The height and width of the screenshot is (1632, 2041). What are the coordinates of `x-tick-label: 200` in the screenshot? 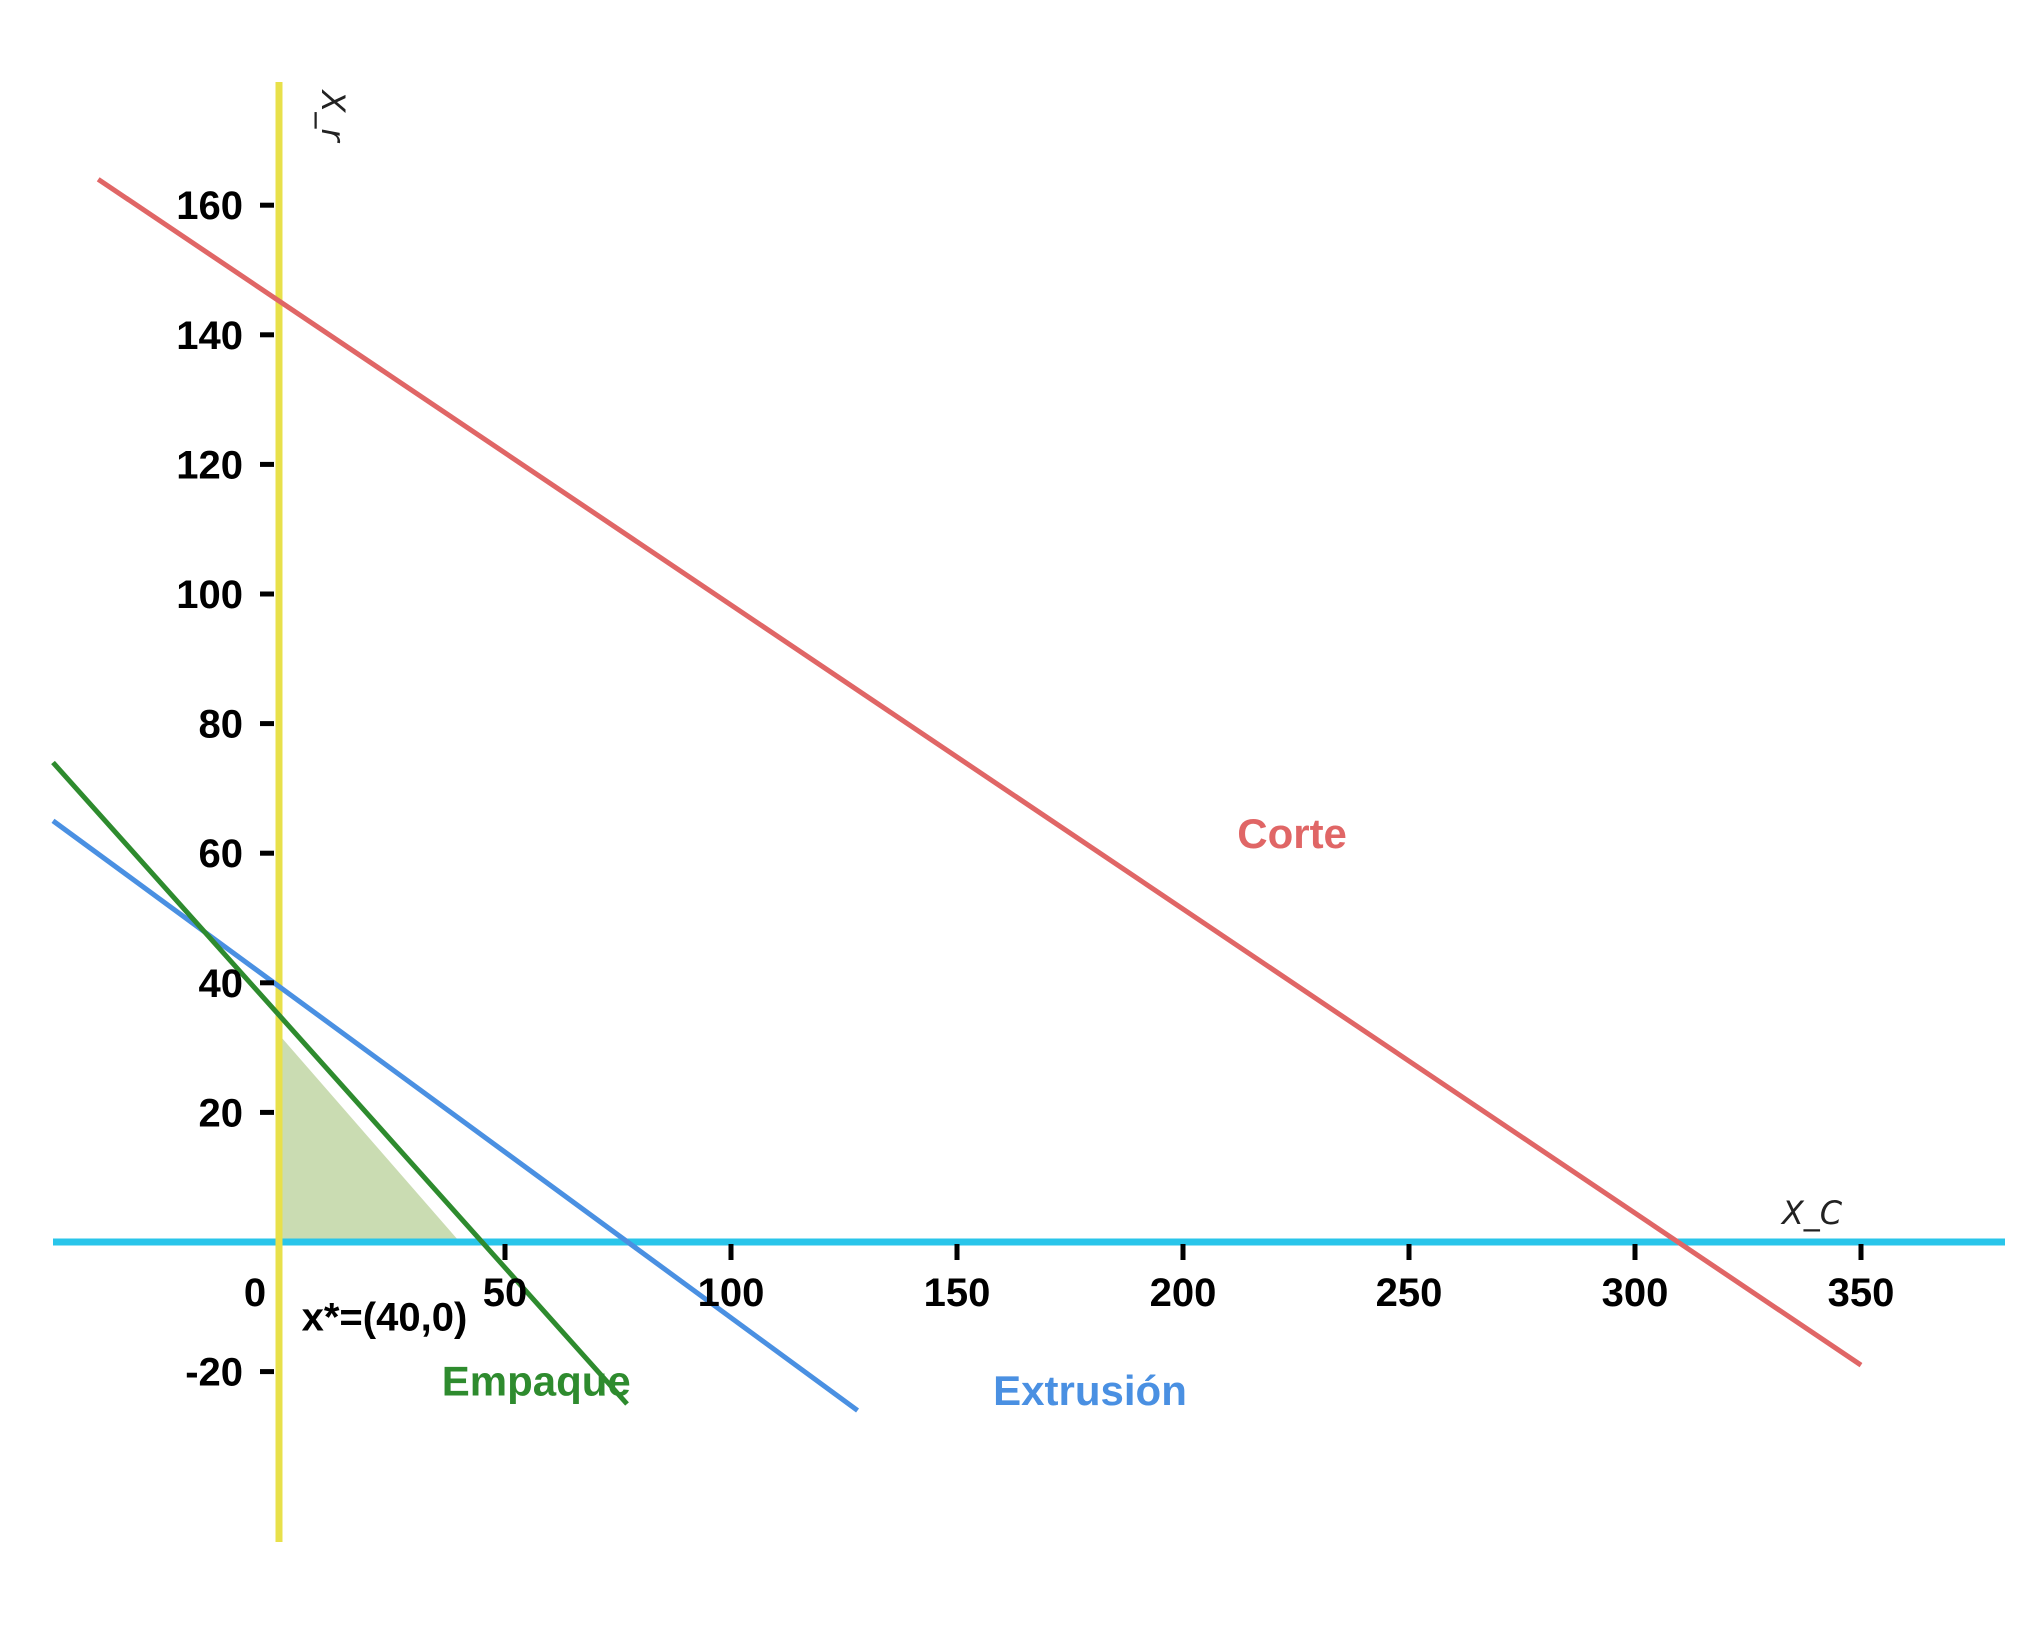 It's located at (1183, 1293).